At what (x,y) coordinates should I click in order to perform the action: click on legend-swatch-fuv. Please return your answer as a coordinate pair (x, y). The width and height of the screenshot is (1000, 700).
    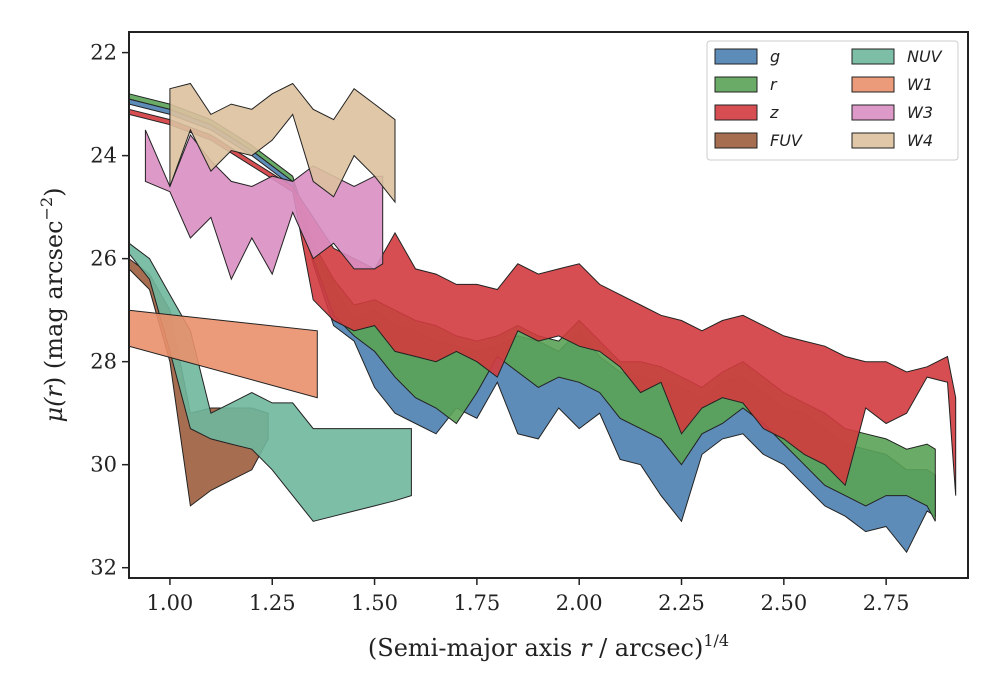
    Looking at the image, I should click on (736, 140).